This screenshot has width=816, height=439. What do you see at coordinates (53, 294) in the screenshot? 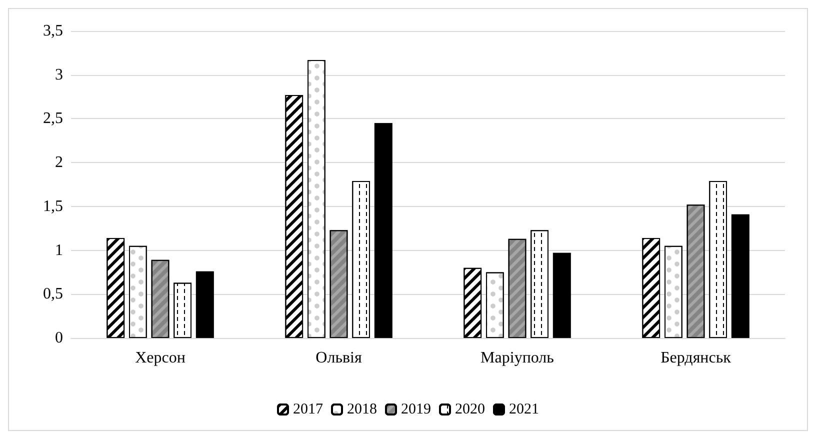
I see `y-tick-label: 0,5` at bounding box center [53, 294].